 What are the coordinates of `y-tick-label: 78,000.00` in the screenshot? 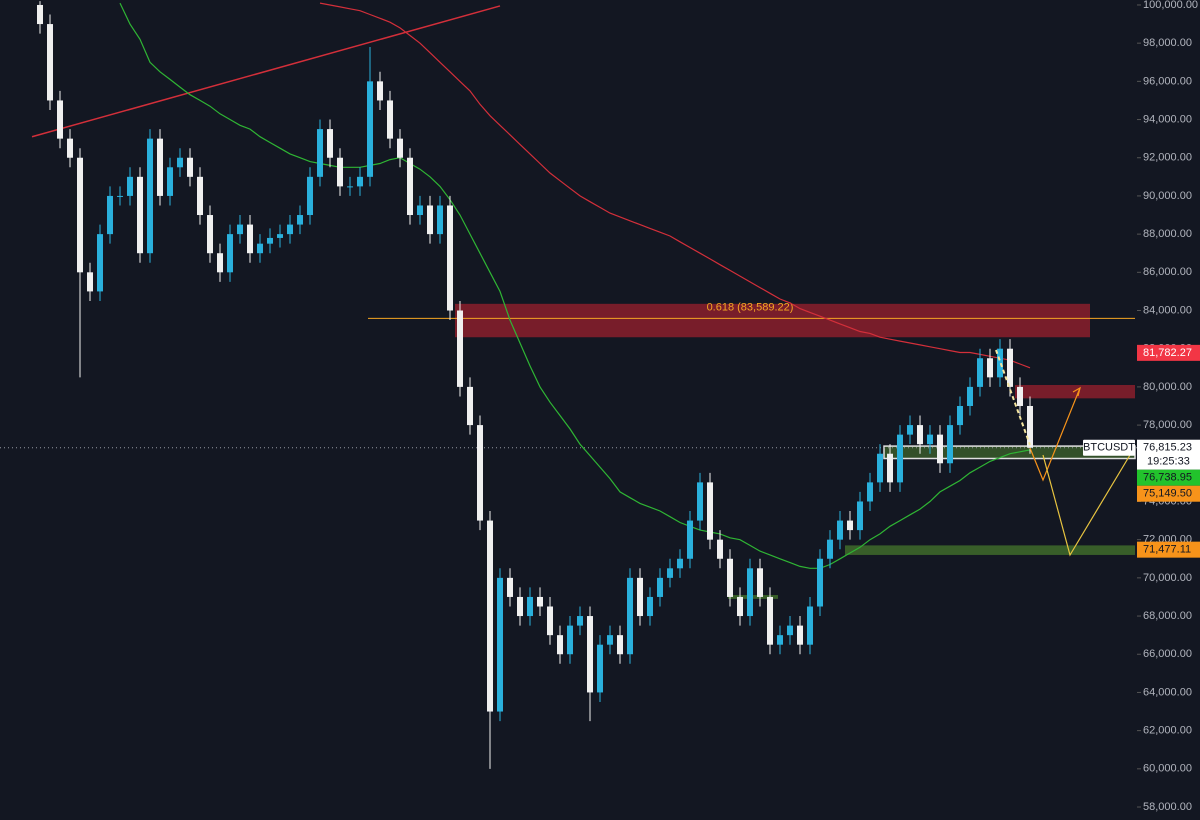 It's located at (1167, 425).